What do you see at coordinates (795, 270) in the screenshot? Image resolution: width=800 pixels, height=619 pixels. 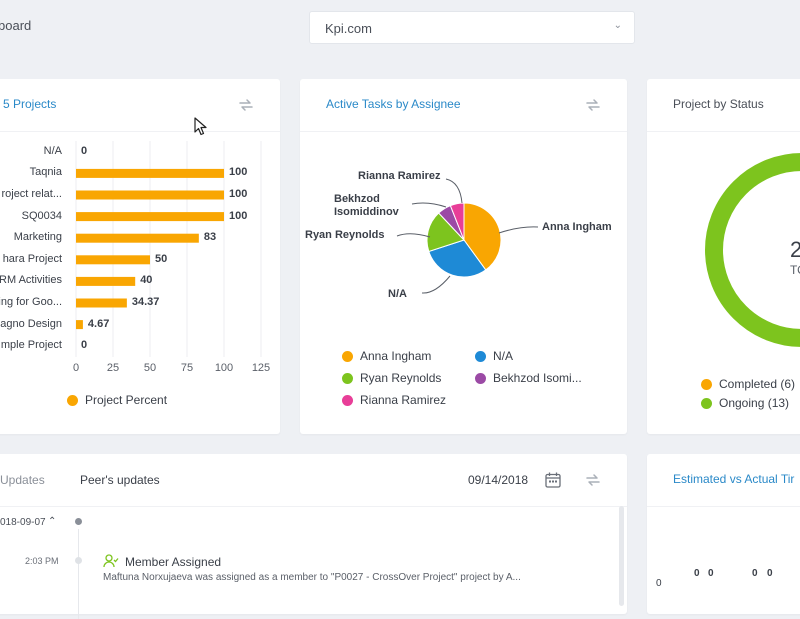 I see `donut-total-label: TO` at bounding box center [795, 270].